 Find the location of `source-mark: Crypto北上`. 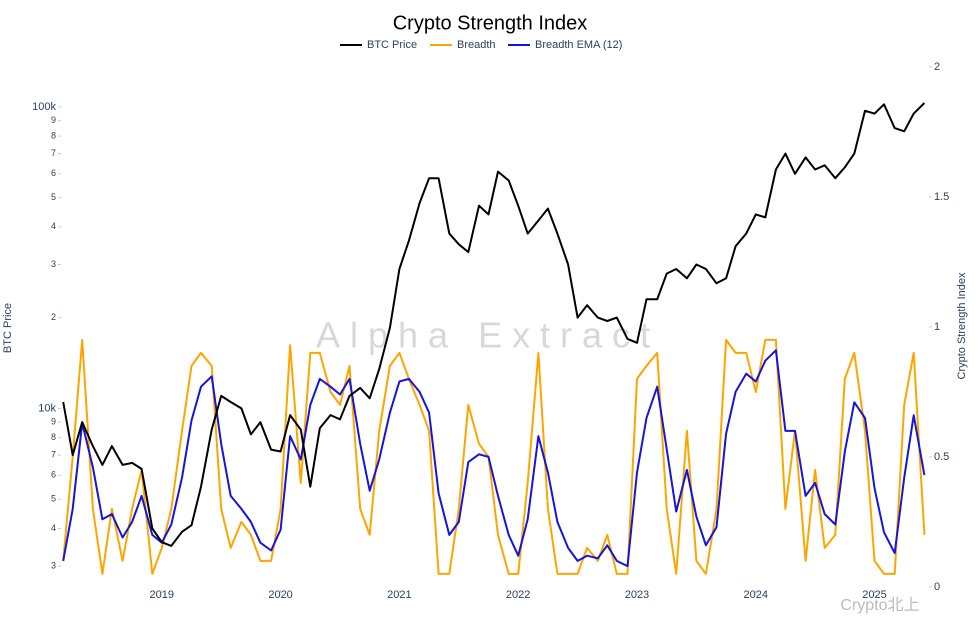

source-mark: Crypto北上 is located at coordinates (879, 605).